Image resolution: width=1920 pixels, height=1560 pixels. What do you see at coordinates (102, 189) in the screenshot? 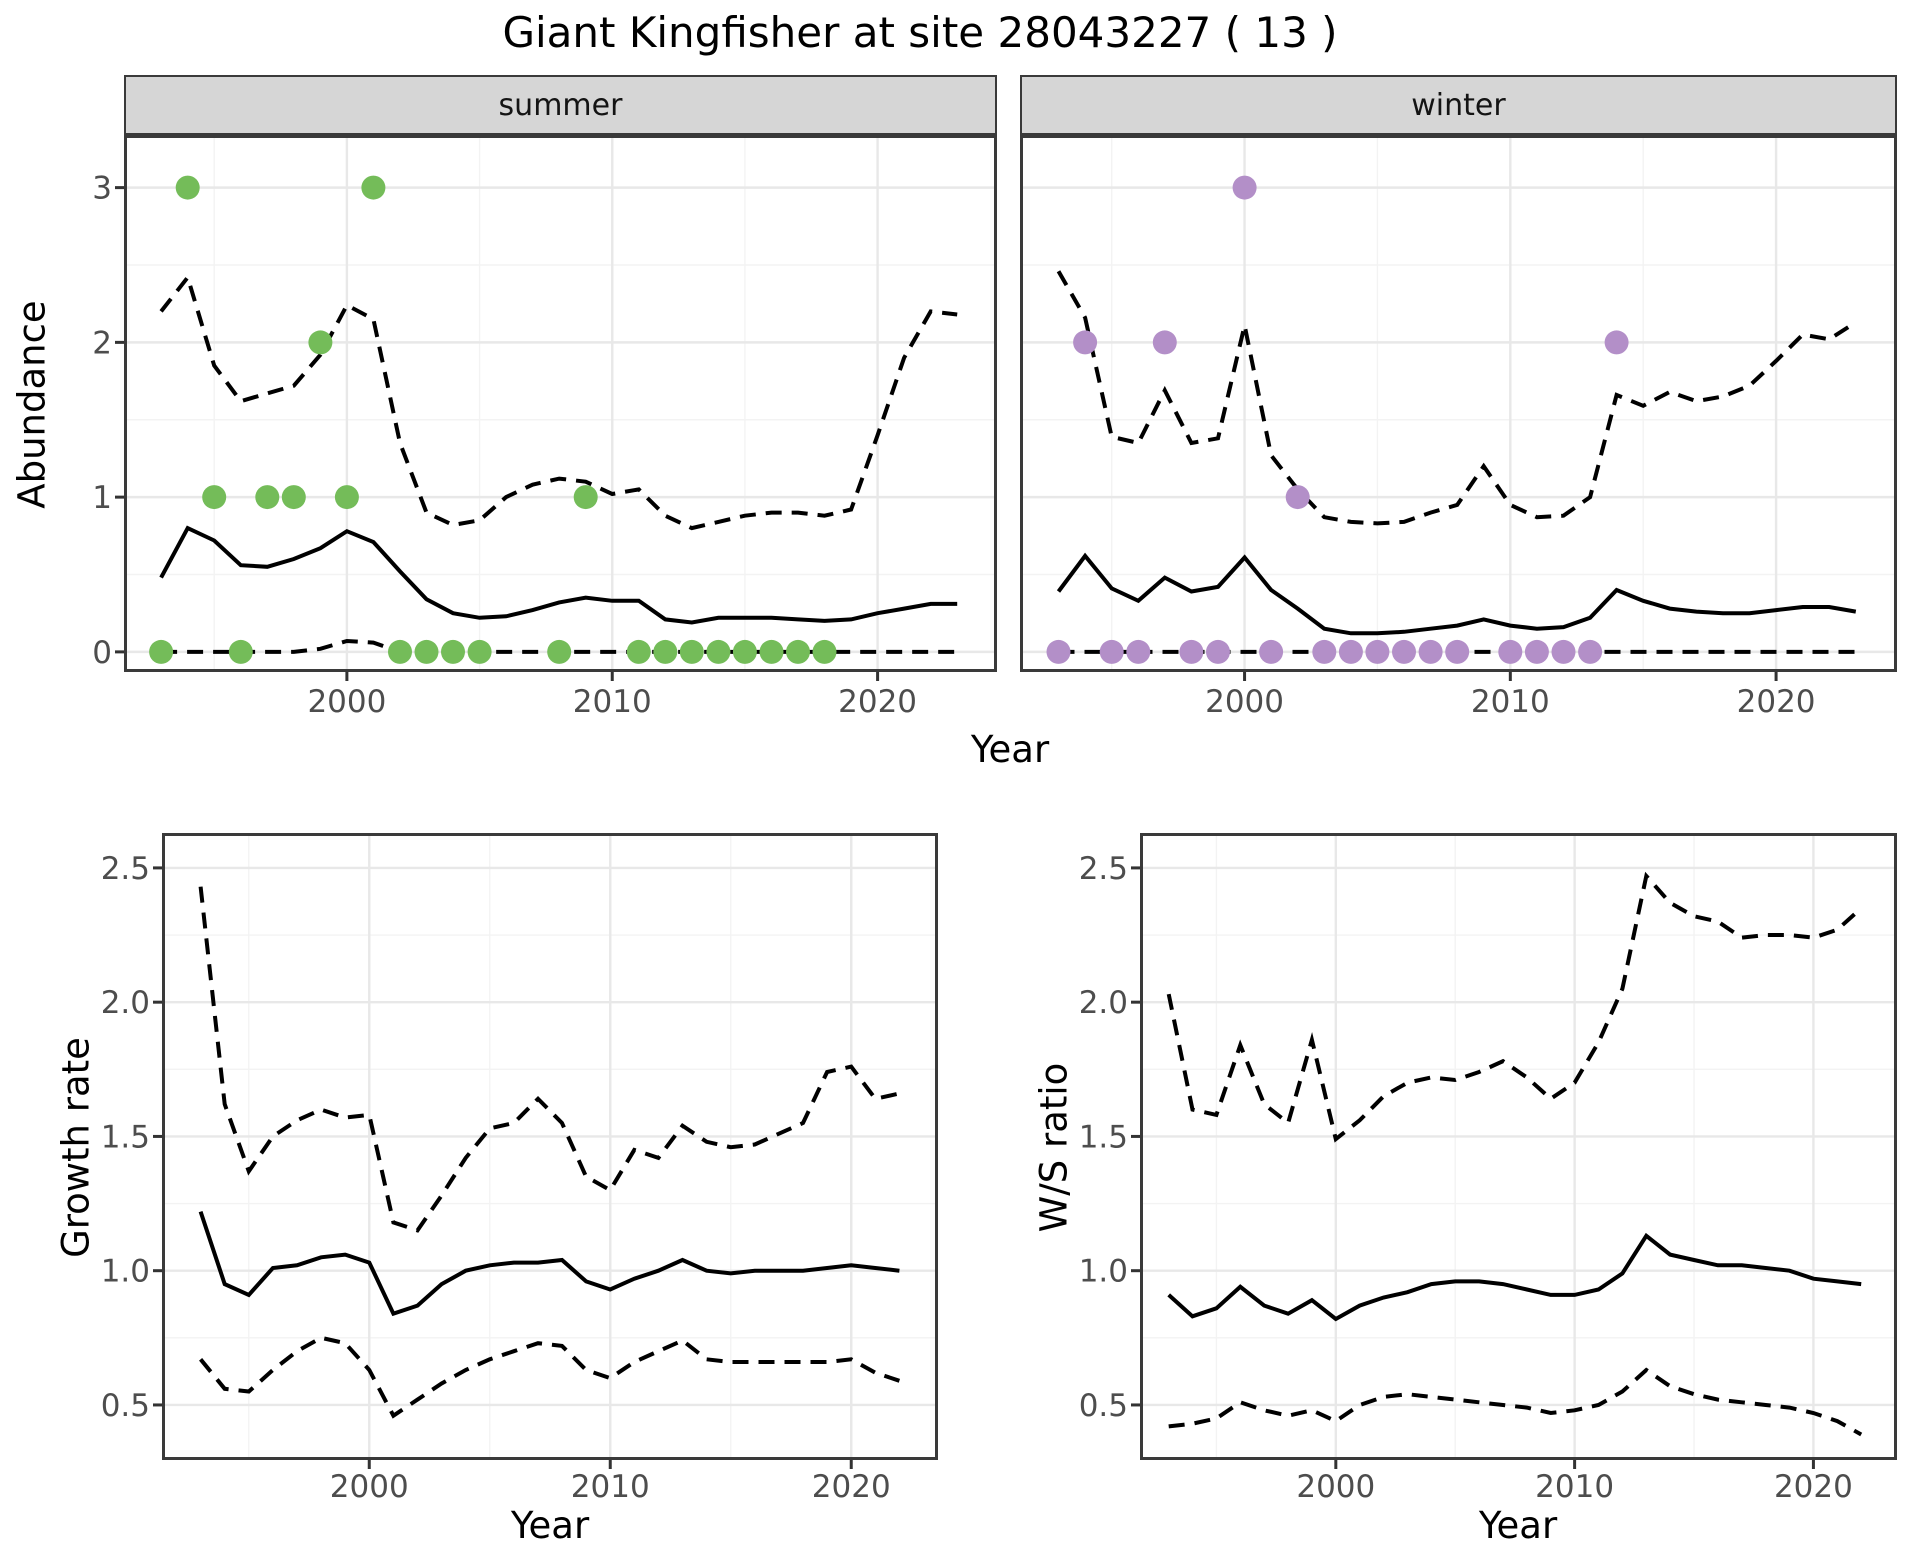
I see `y-tick-label: 3` at bounding box center [102, 189].